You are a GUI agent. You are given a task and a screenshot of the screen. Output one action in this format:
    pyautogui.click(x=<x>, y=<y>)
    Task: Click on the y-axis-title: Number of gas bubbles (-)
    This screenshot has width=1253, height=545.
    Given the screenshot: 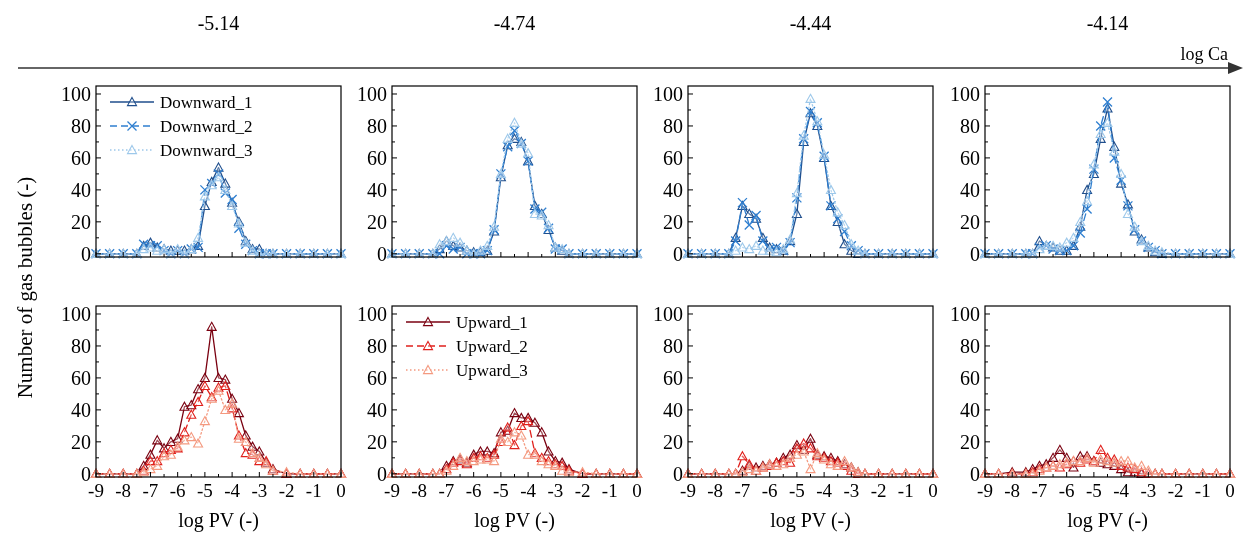 What is the action you would take?
    pyautogui.click(x=25, y=287)
    